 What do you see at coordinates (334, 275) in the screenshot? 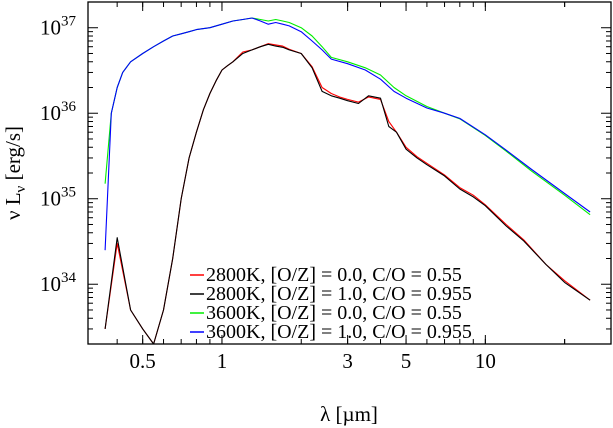
I see `legend-entry-label: 2800K, [O/Z] = 0.0, C/O = 0.55` at bounding box center [334, 275].